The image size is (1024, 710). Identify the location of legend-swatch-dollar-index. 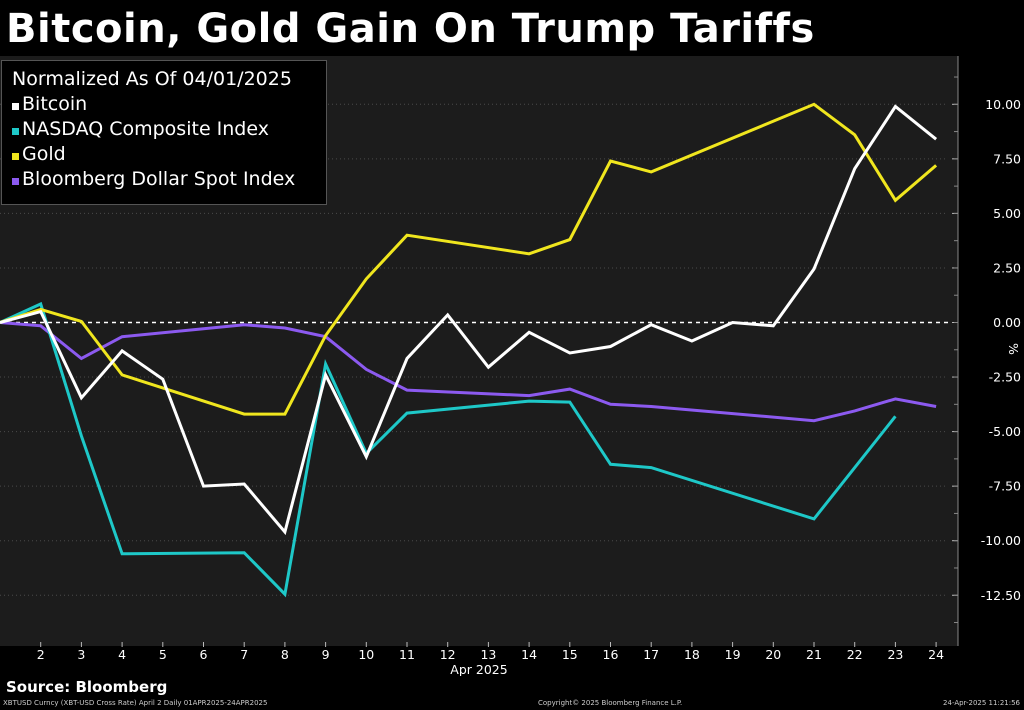
(15, 181).